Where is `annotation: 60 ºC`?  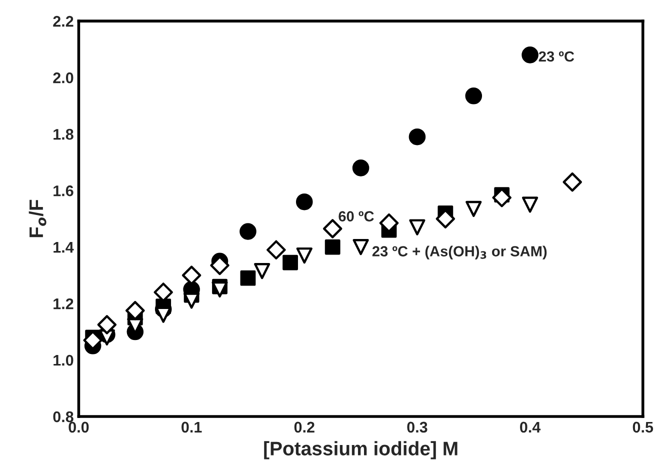 annotation: 60 ºC is located at coordinates (356, 216).